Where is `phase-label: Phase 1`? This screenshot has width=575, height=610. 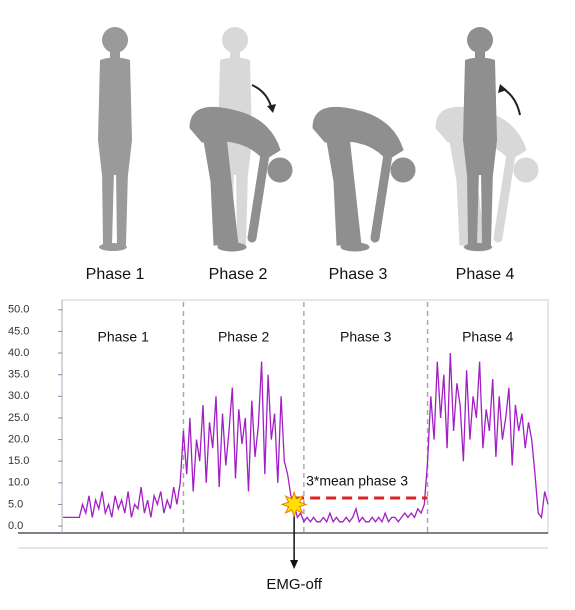
phase-label: Phase 1 is located at coordinates (124, 337).